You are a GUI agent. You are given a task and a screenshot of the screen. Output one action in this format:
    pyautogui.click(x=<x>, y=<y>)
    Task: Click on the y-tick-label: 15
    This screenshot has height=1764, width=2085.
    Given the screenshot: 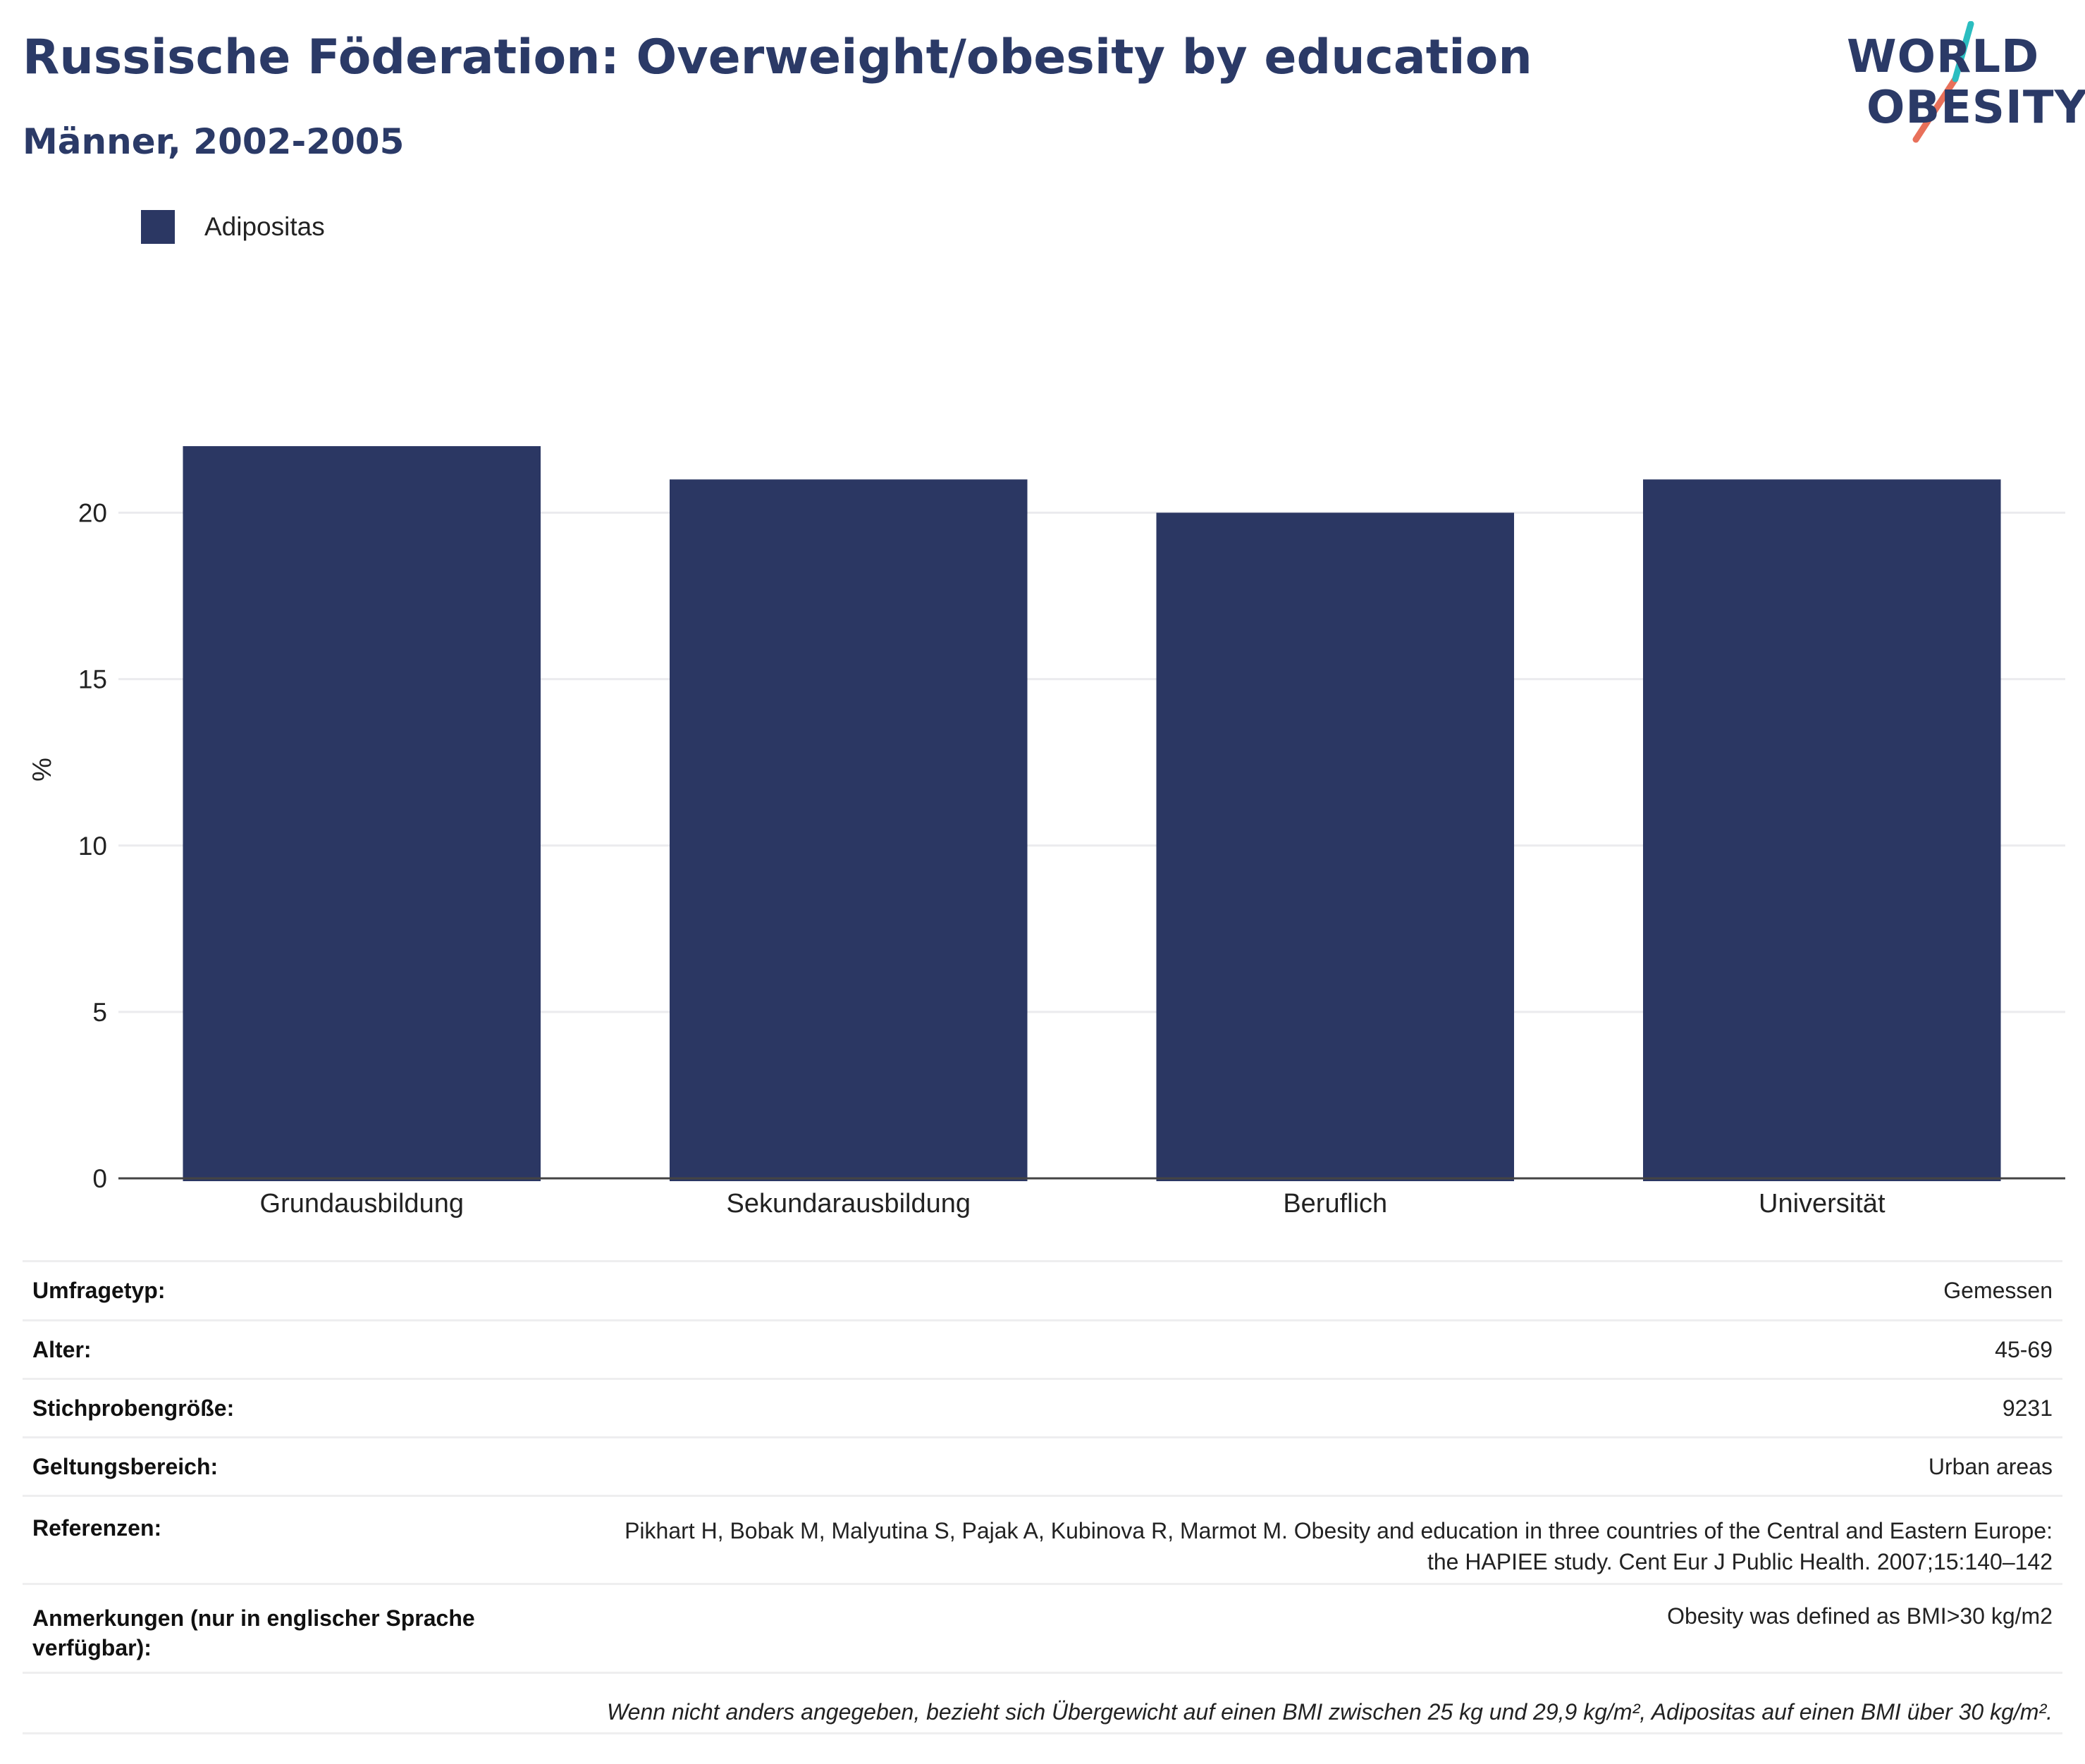 What is the action you would take?
    pyautogui.click(x=92, y=679)
    